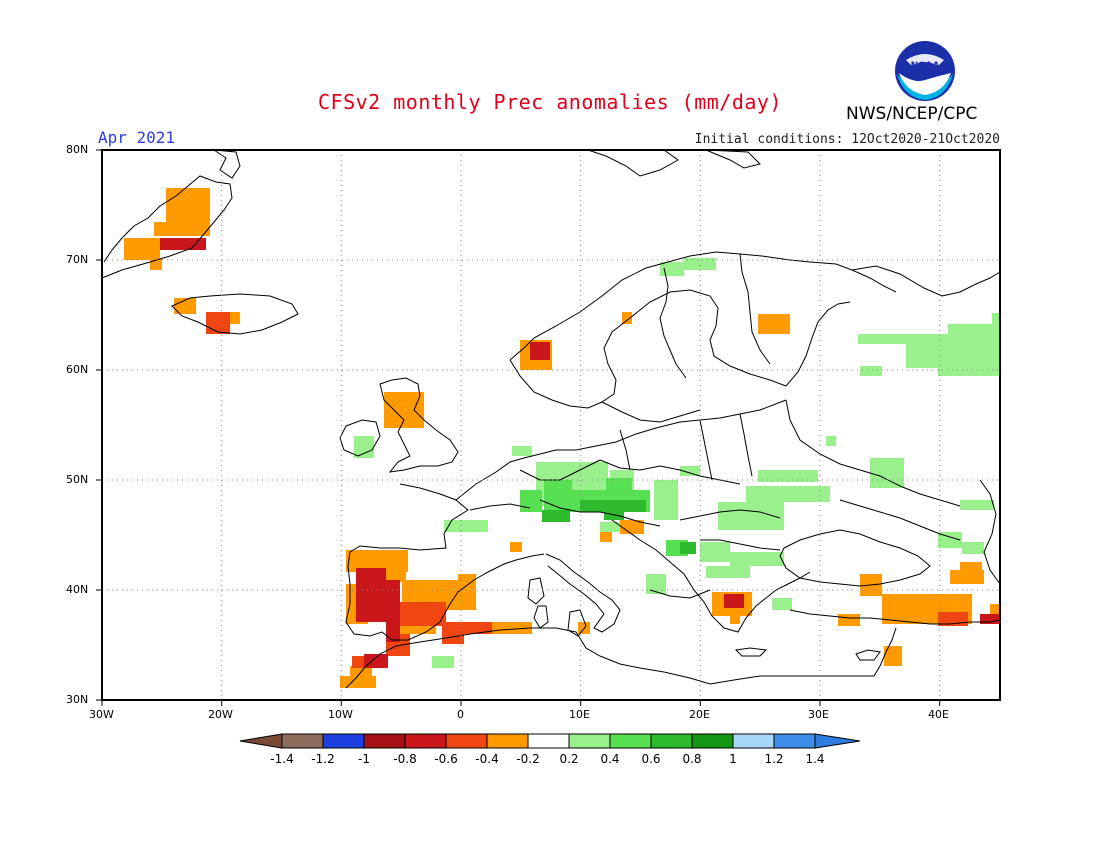  I want to click on colorbar-label: -0.6, so click(446, 759).